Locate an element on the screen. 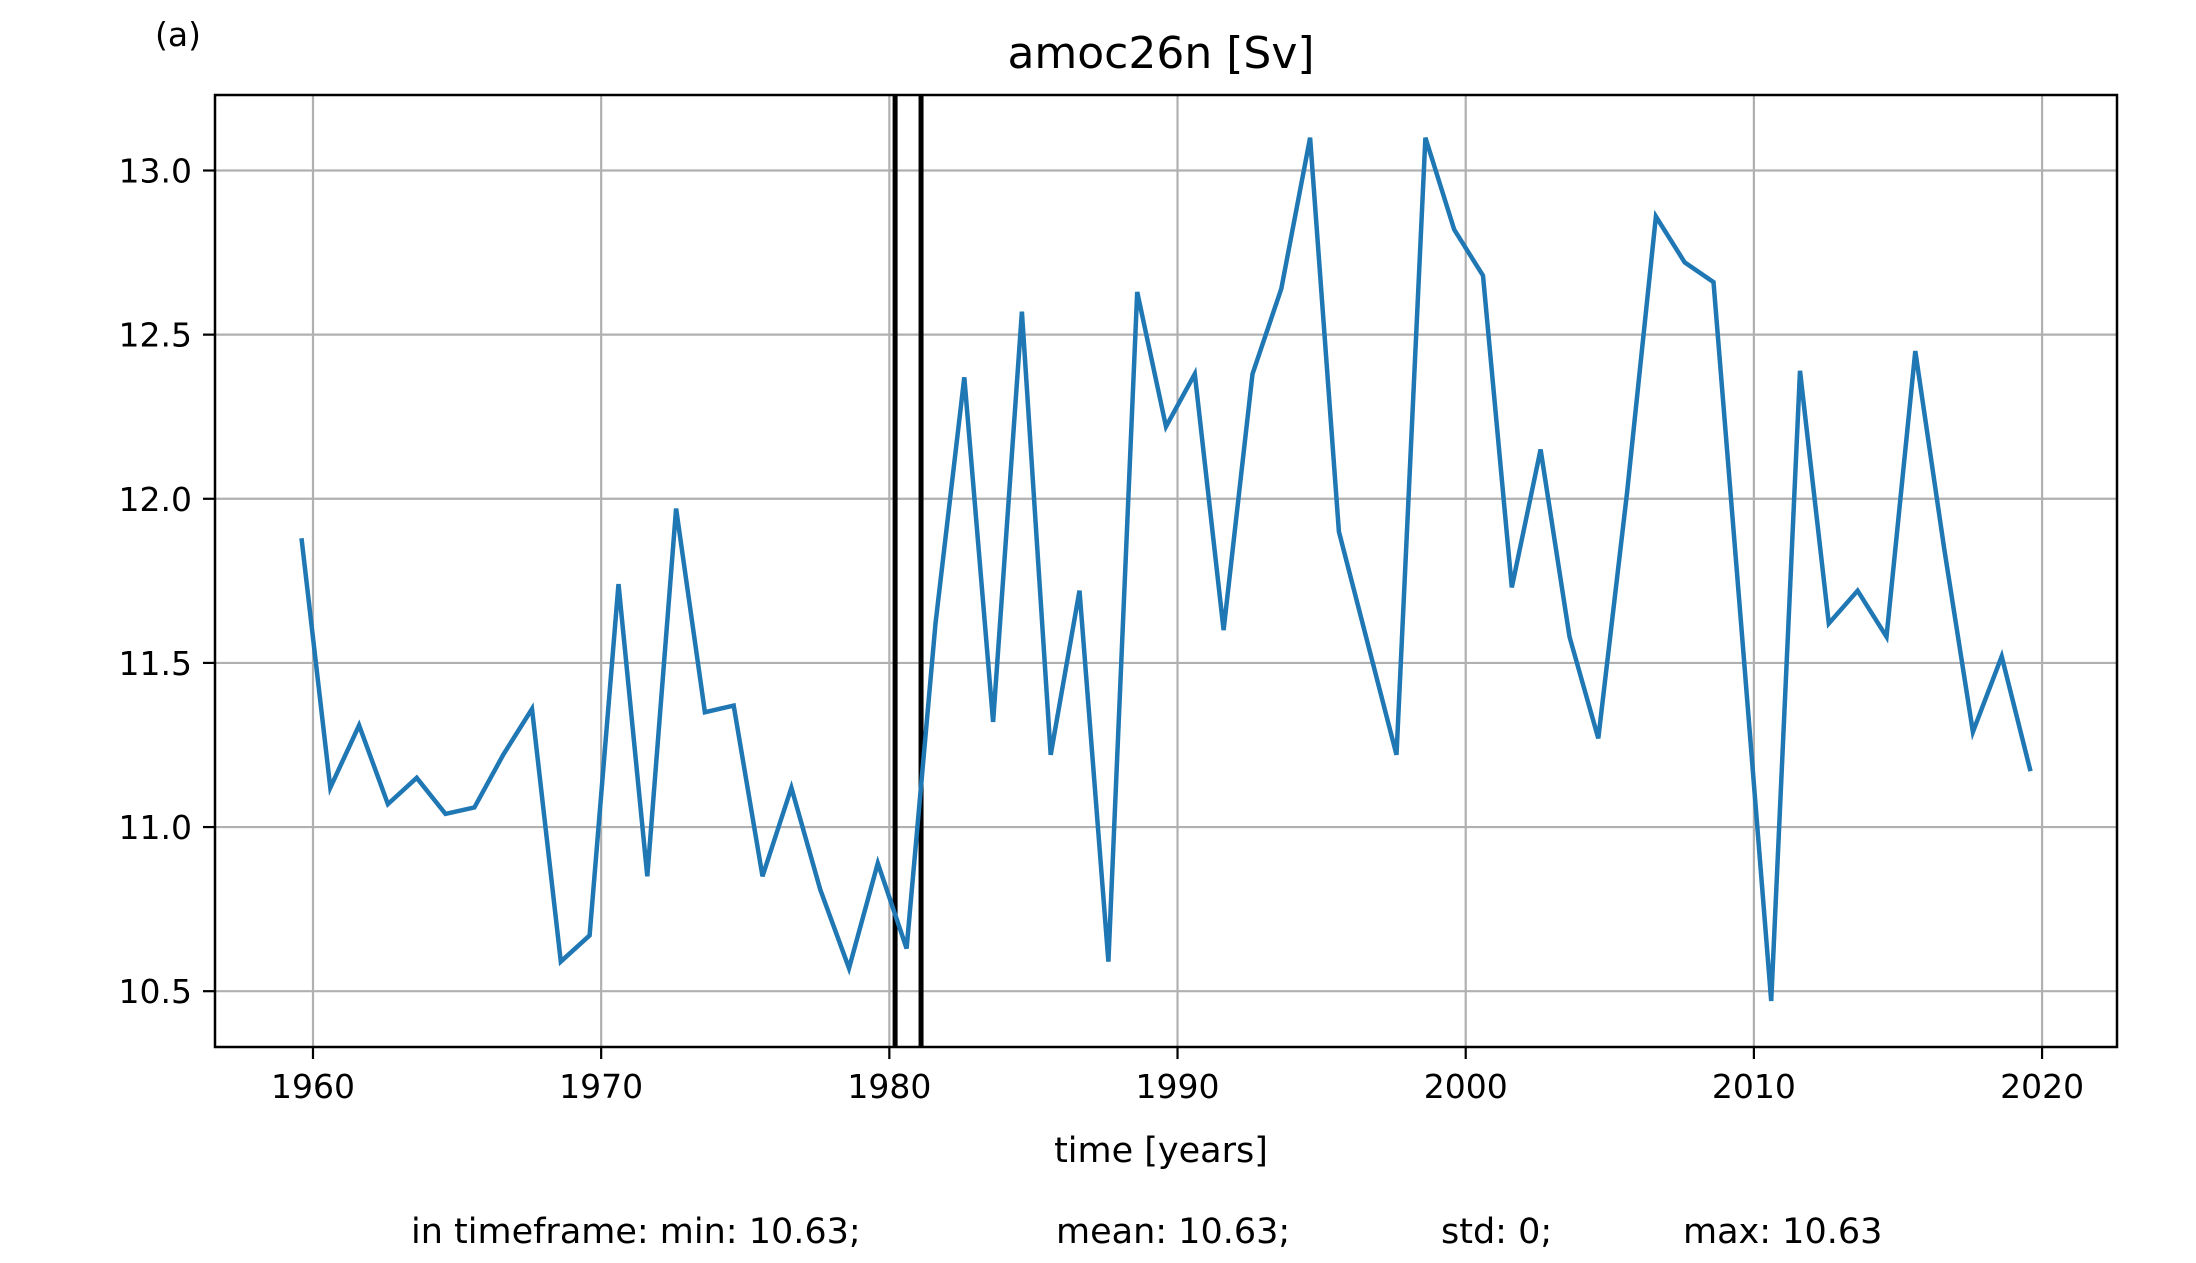  stats-mean: mean: 10.63; is located at coordinates (1173, 1232).